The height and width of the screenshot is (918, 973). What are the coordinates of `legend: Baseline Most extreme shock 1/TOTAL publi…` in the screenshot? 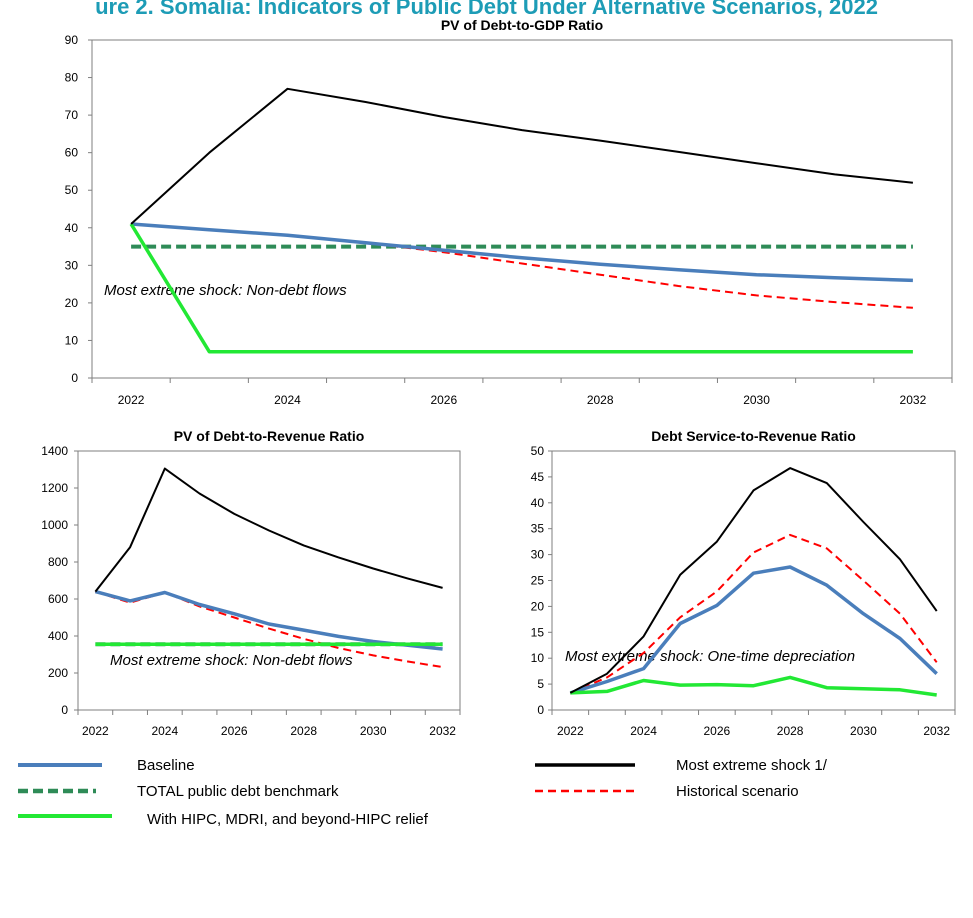 It's located at (423, 792).